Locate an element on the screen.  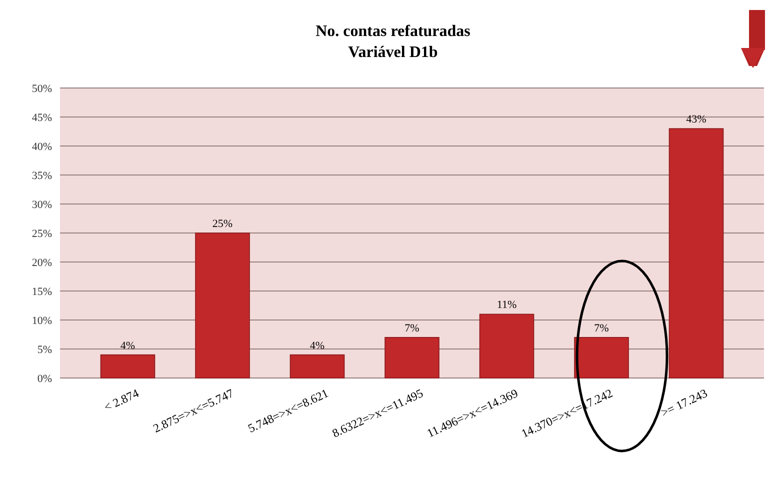
y-tick-label: 25% is located at coordinates (42, 234).